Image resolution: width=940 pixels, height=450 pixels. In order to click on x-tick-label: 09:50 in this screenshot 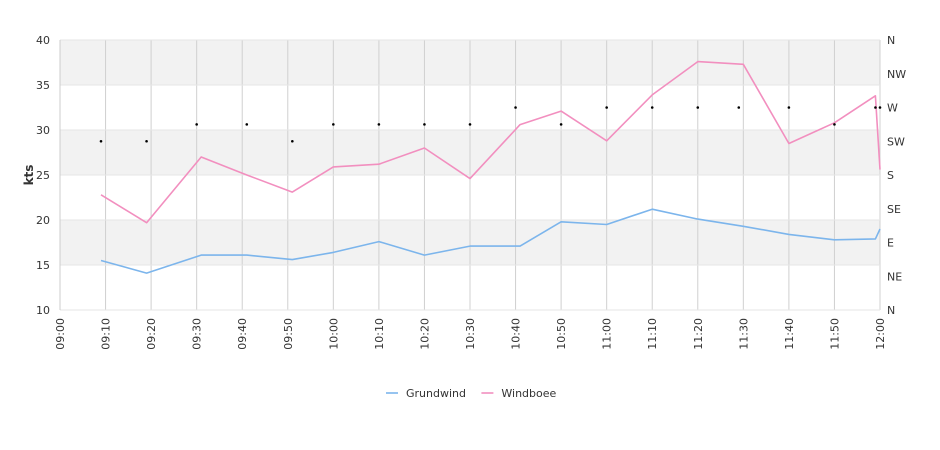, I will do `click(288, 334)`.